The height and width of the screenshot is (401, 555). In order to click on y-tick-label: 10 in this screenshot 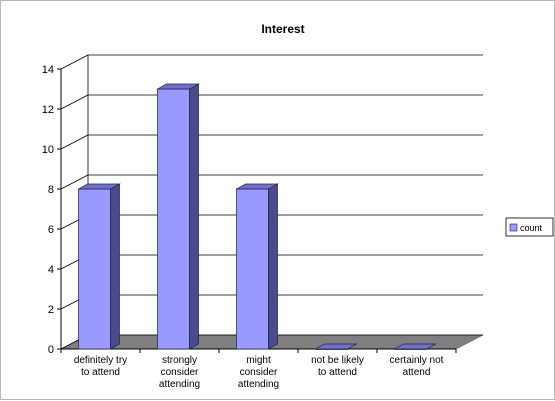, I will do `click(48, 150)`.